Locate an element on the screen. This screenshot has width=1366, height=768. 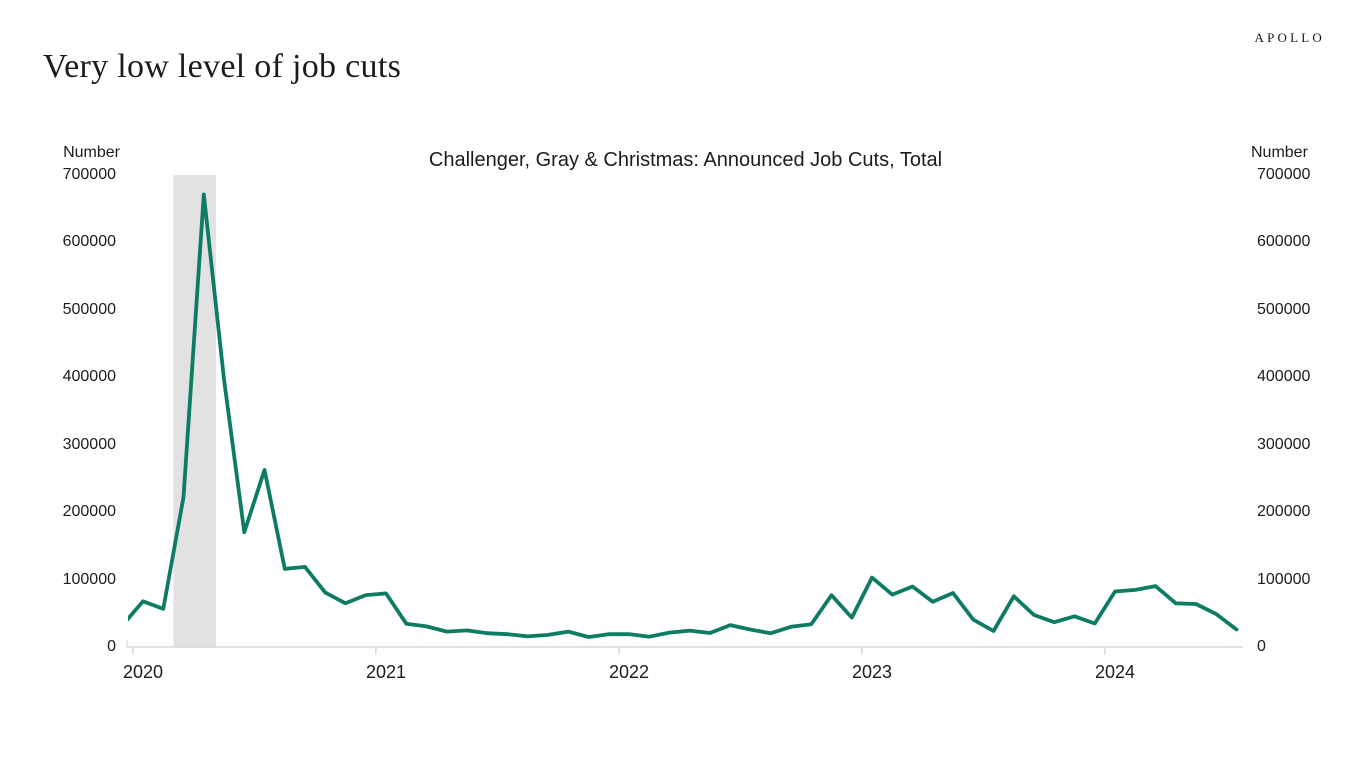
x-tick-label: 2020 is located at coordinates (143, 672).